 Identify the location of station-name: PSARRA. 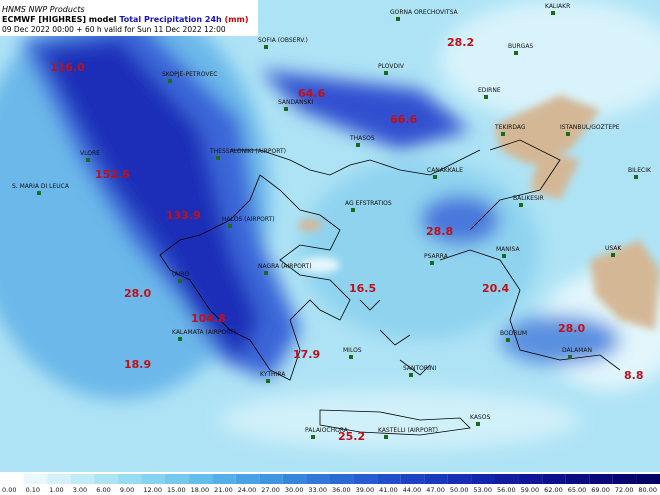
(436, 256).